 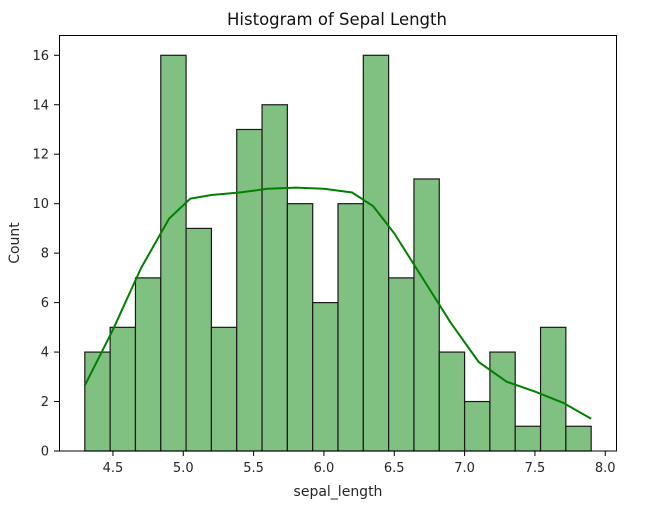 What do you see at coordinates (359, 463) in the screenshot?
I see `x-axis-ticks: 4.5 5.0 5.5 6.0 6.5 7.0 7.5 8.0` at bounding box center [359, 463].